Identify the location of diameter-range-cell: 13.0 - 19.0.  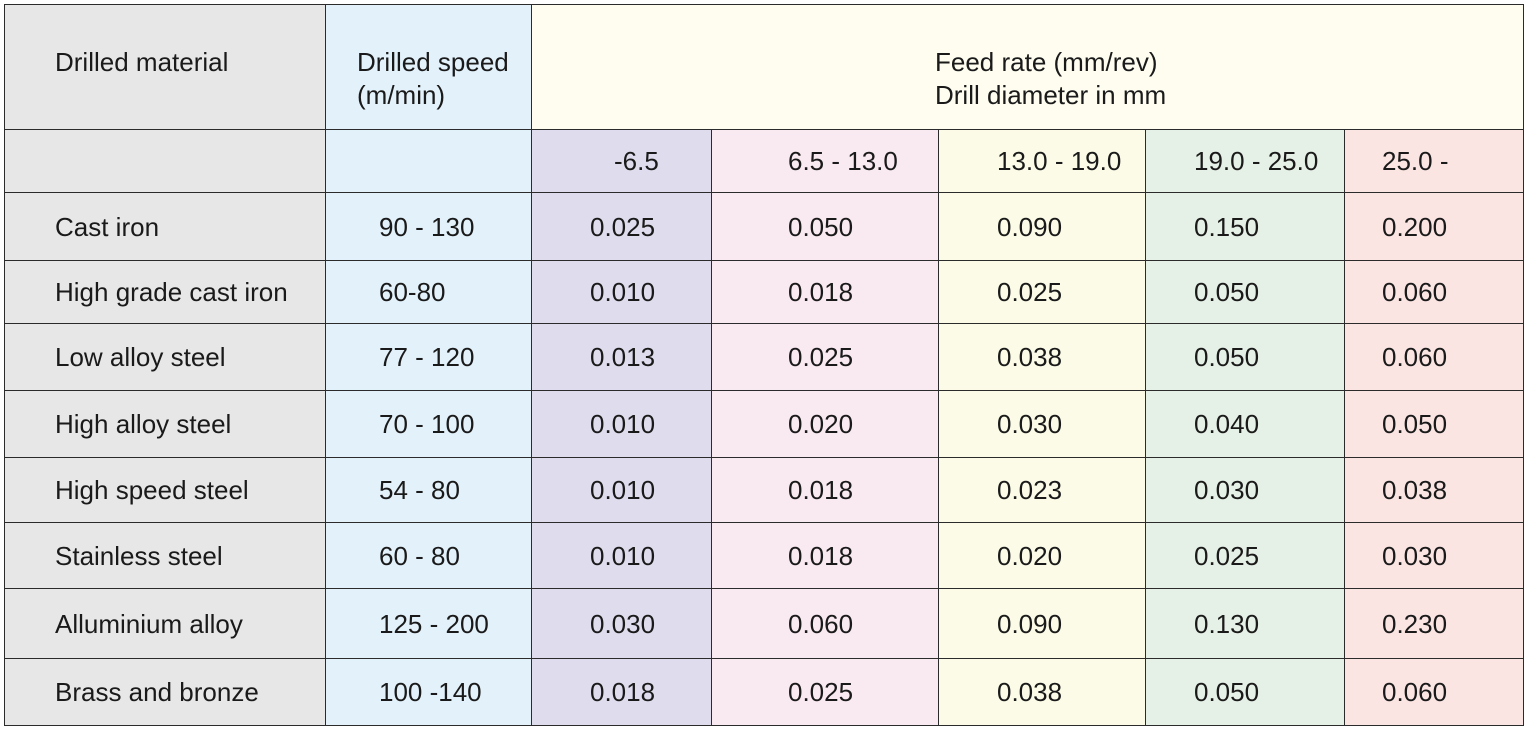
(1042, 161).